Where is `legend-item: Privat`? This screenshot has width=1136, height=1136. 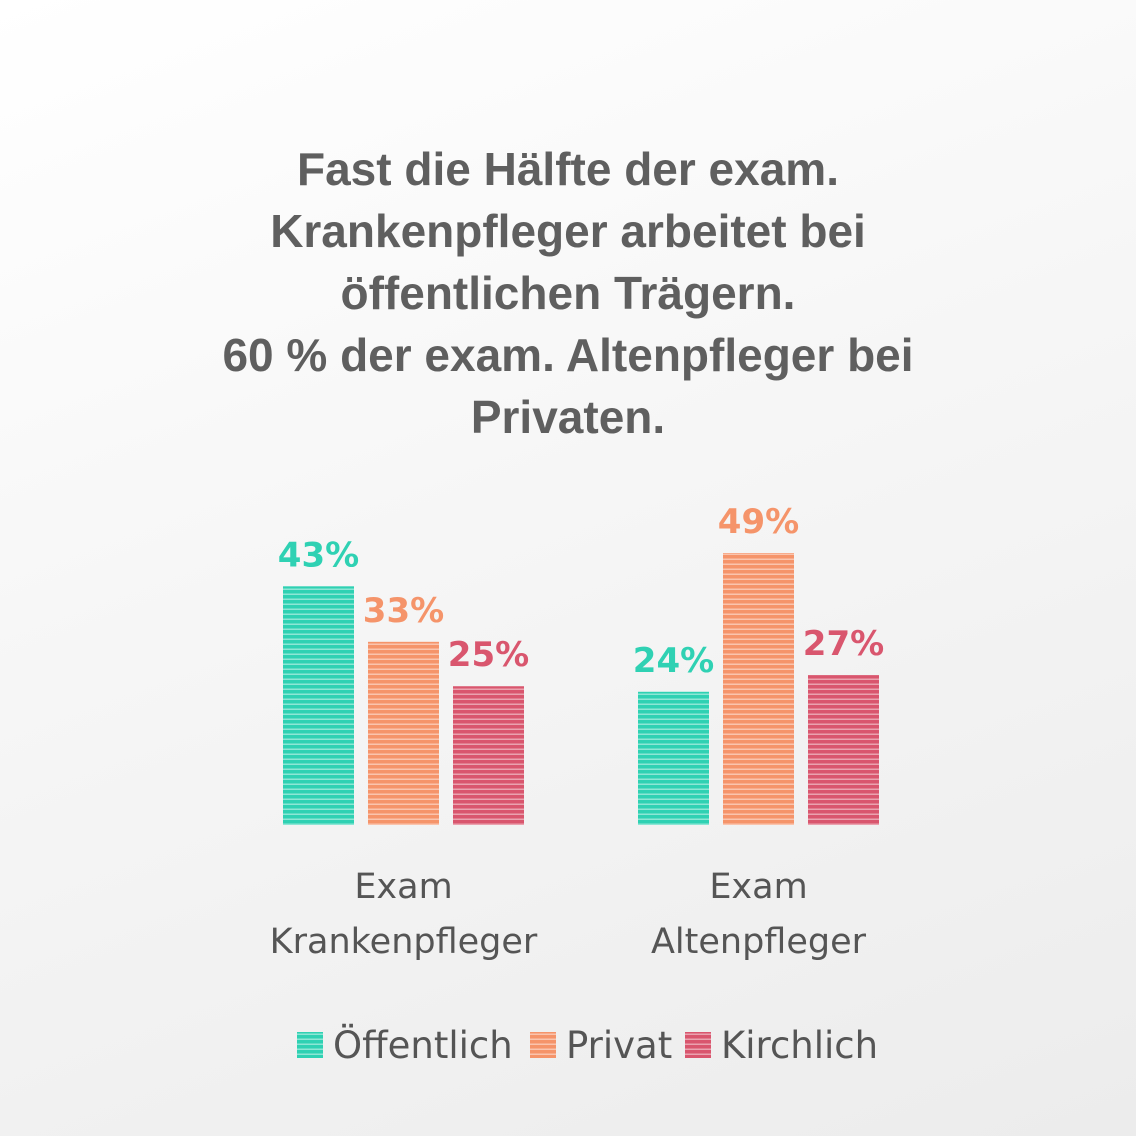 legend-item: Privat is located at coordinates (601, 1045).